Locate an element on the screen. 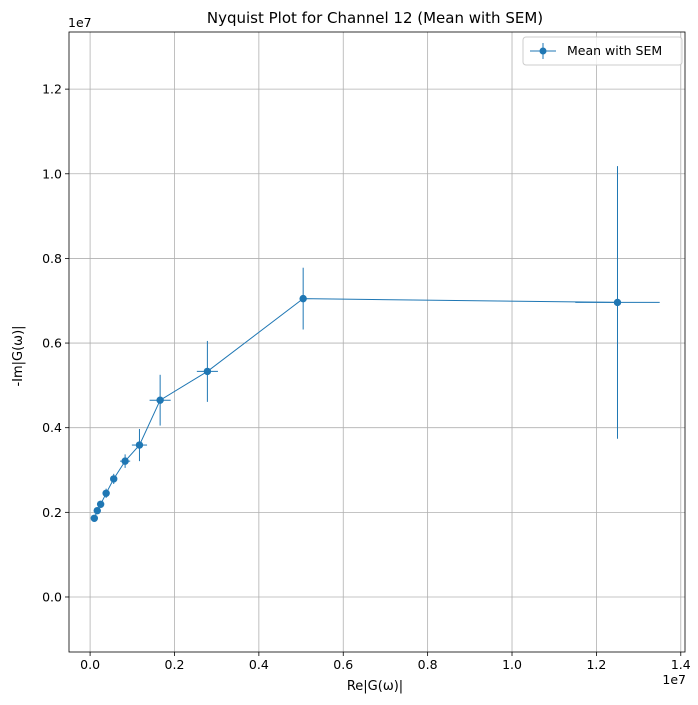 The height and width of the screenshot is (705, 698). y-tick-label: 0.6 is located at coordinates (52, 343).